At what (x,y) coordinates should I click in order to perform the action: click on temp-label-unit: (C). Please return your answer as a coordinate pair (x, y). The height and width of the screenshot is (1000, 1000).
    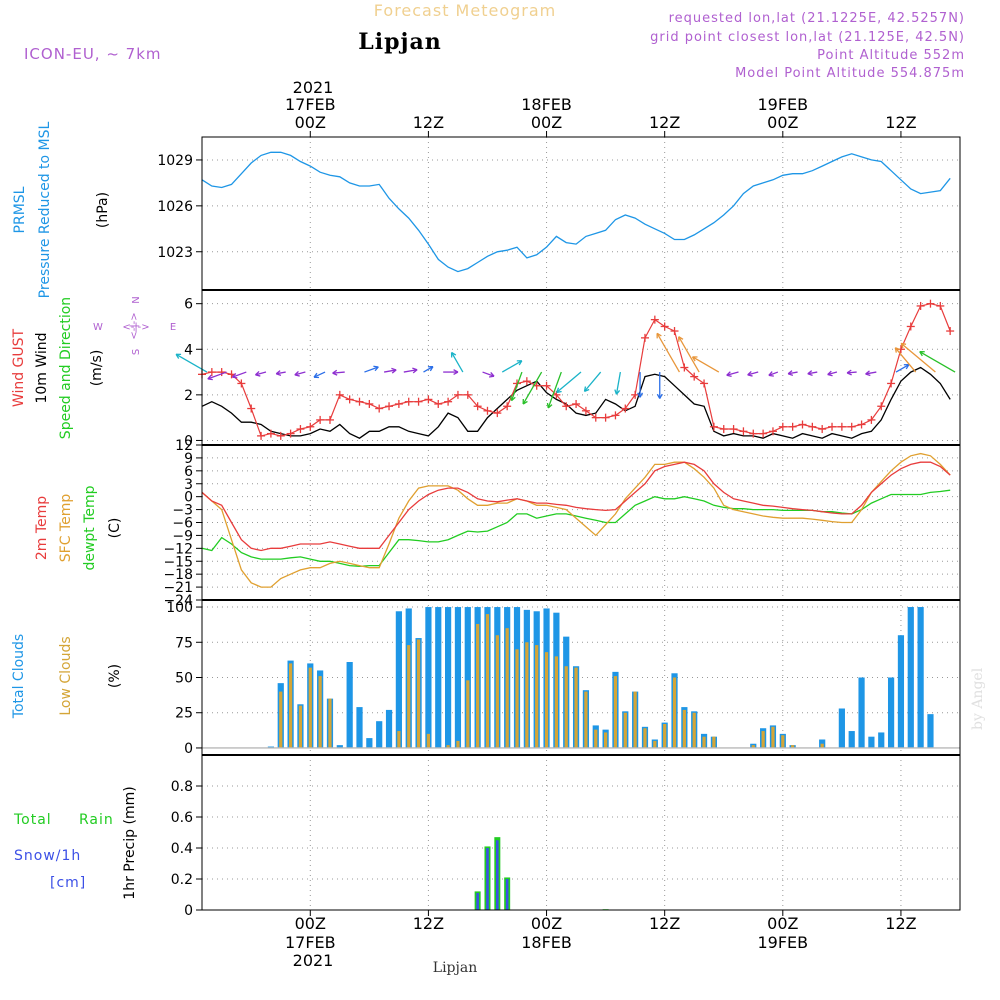
    Looking at the image, I should click on (115, 528).